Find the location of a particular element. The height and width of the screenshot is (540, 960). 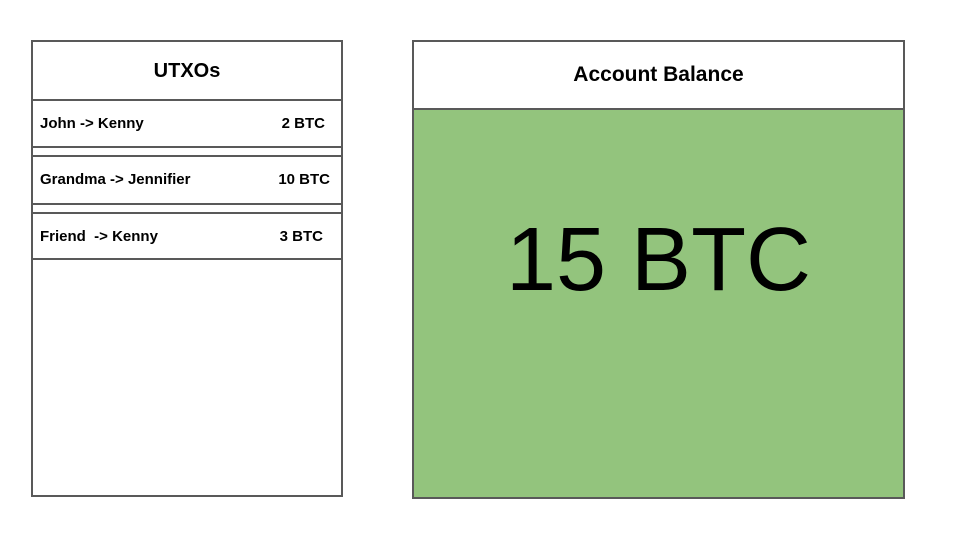

utxo-amount: 3 BTC is located at coordinates (301, 236).